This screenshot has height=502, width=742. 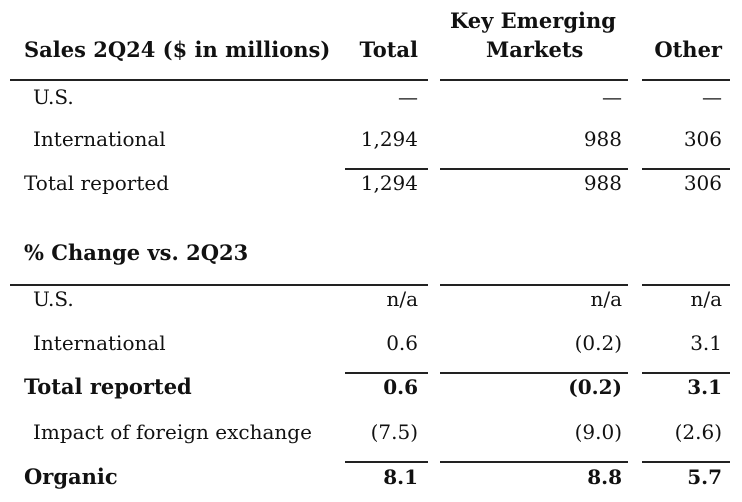 What do you see at coordinates (408, 97) in the screenshot?
I see `cell-total: —` at bounding box center [408, 97].